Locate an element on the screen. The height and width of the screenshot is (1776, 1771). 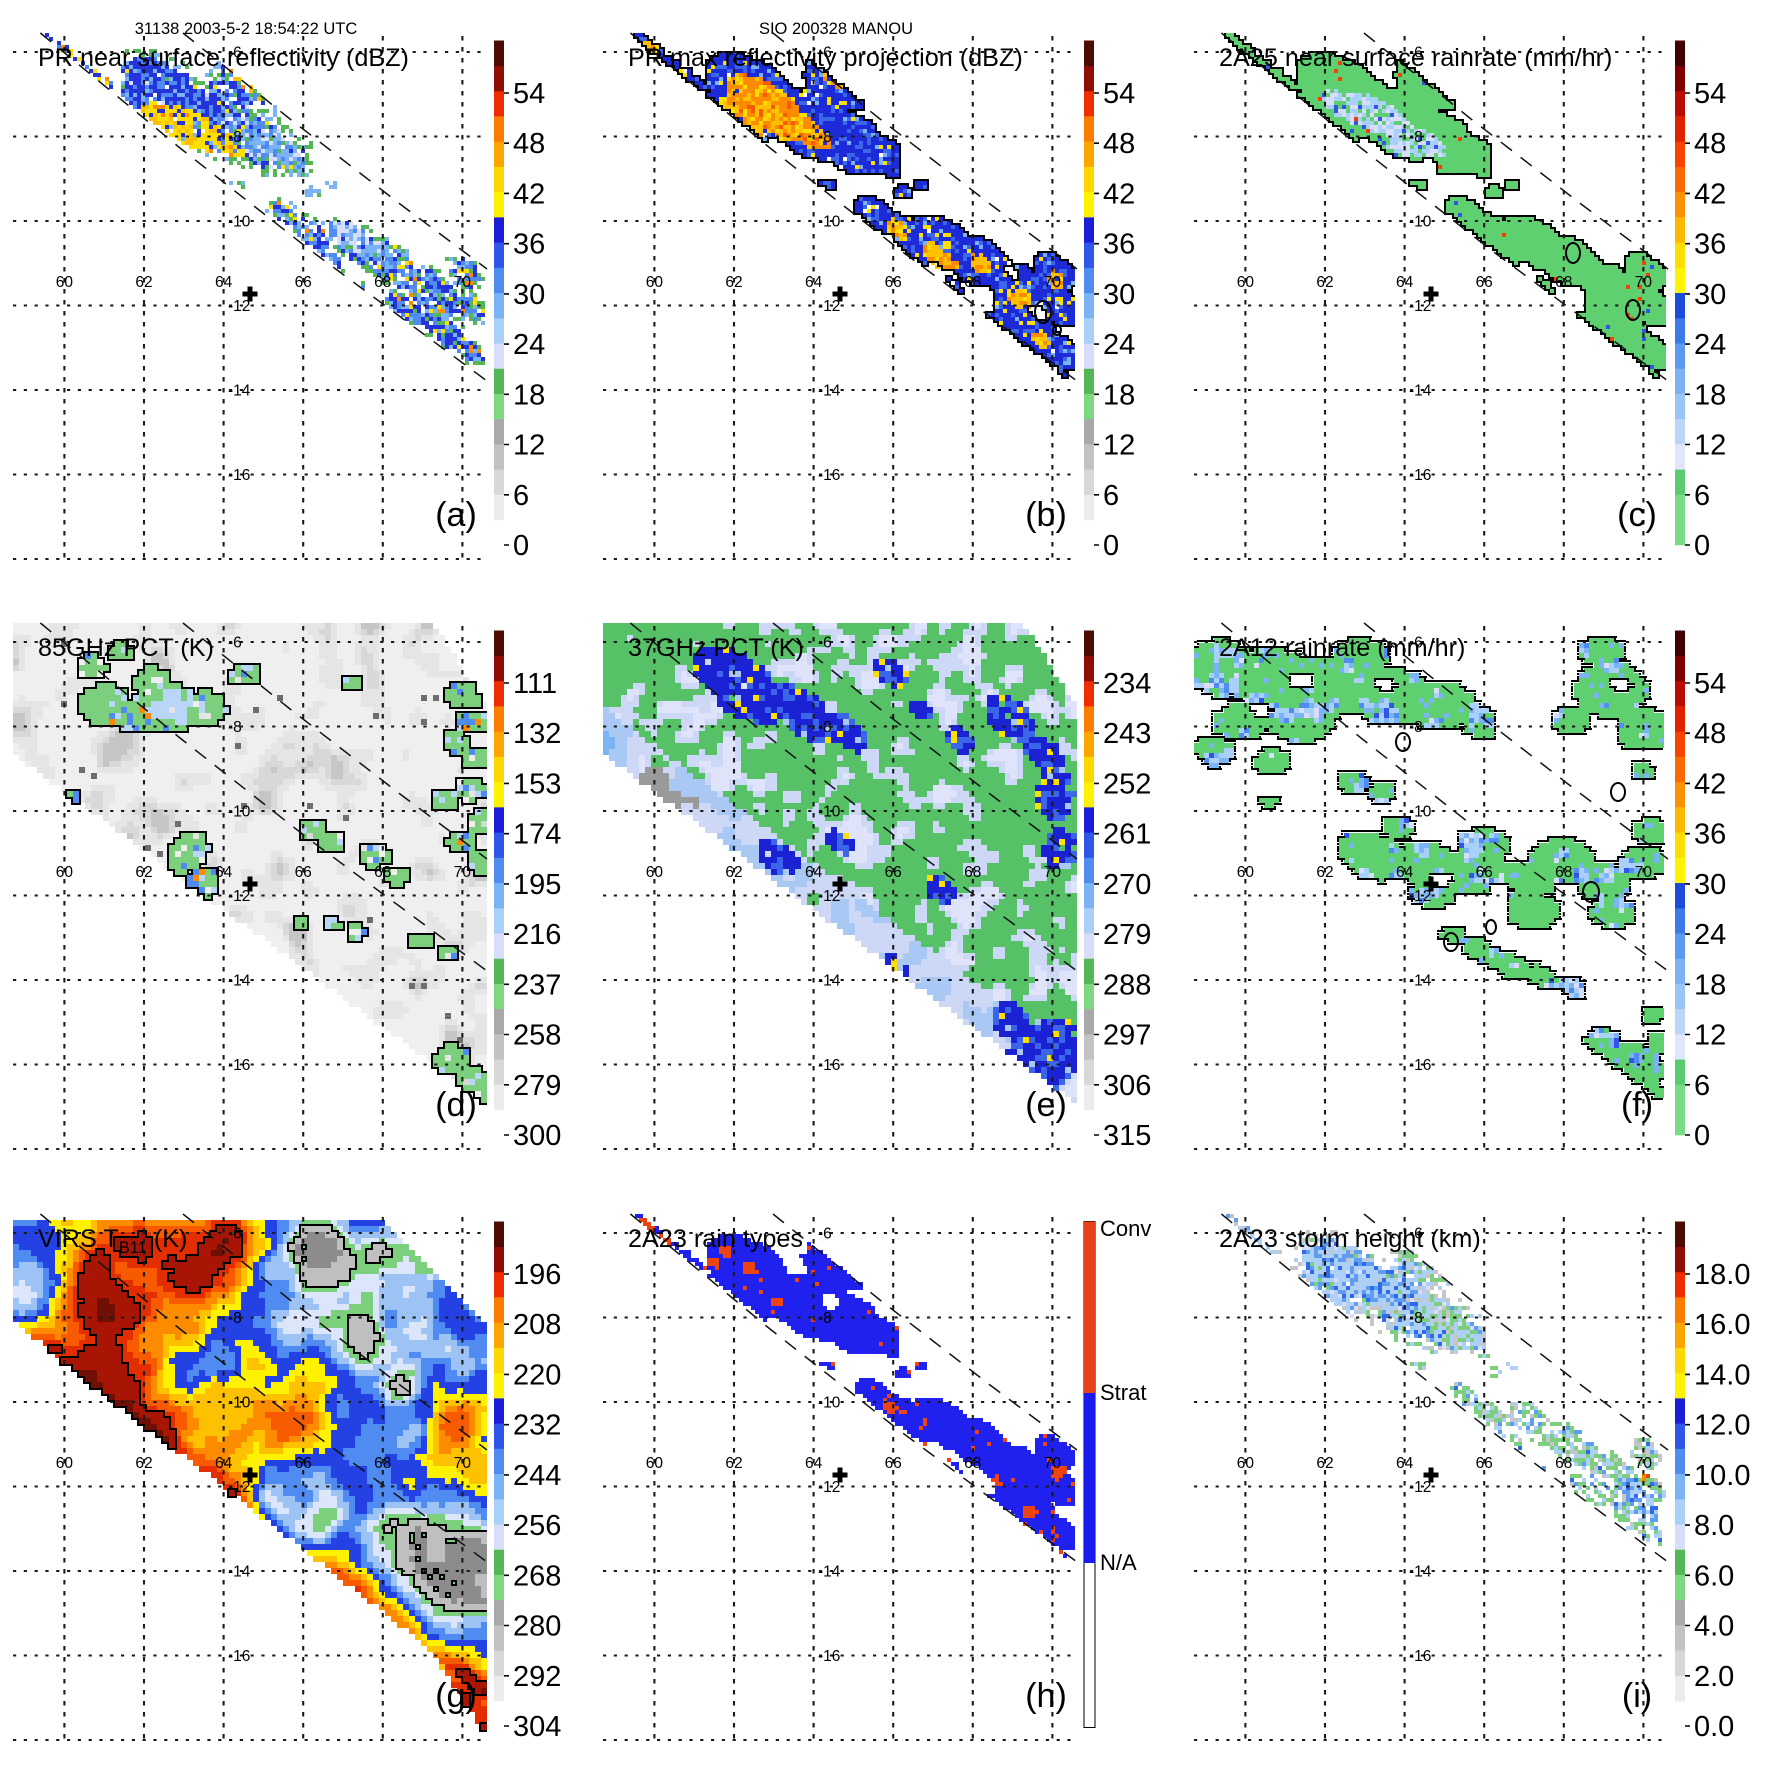
svg-text: 243 is located at coordinates (1127, 734).